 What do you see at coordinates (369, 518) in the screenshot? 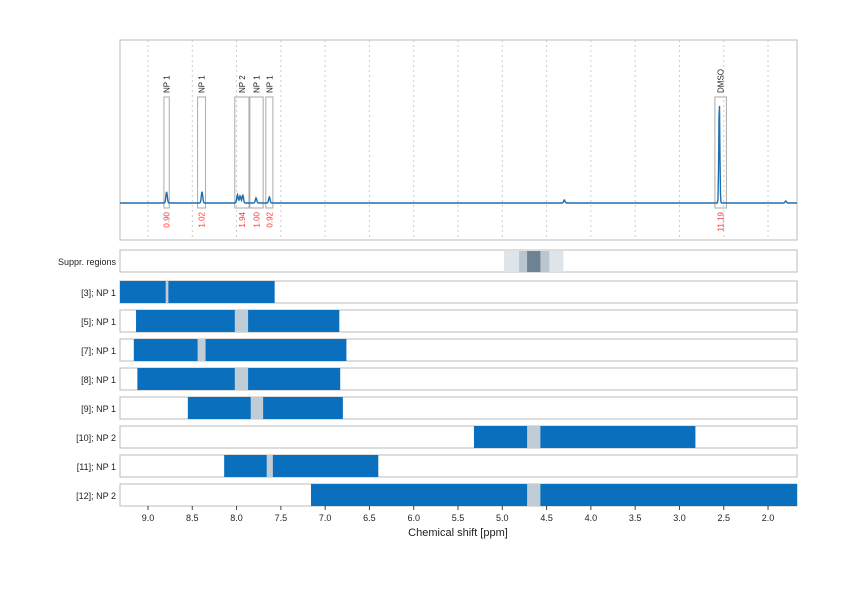
I see `x-tick-label: 6.5` at bounding box center [369, 518].